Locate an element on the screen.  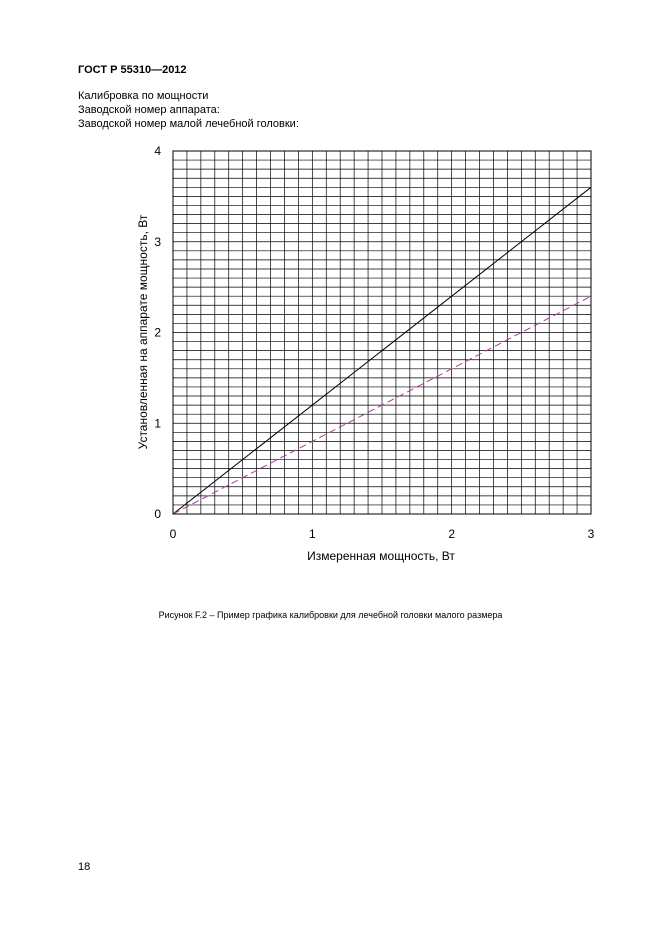
y-tick-label: 4 is located at coordinates (157, 151).